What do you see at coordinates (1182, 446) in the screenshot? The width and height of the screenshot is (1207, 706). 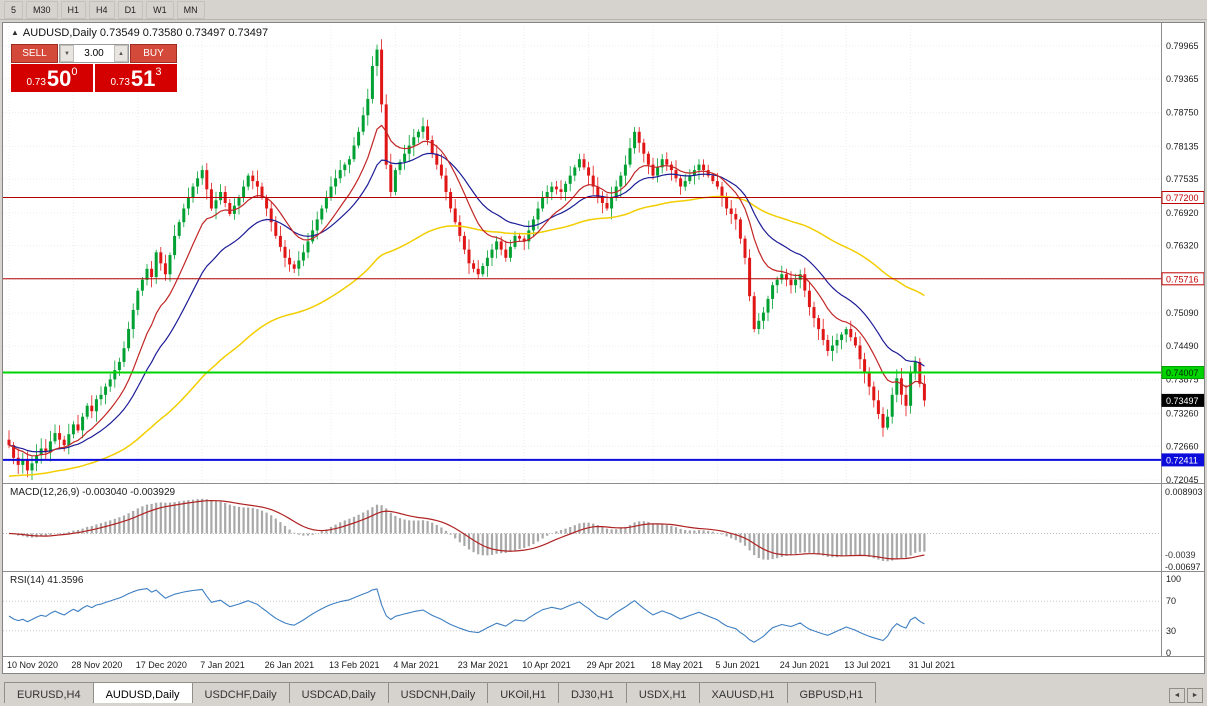 I see `svg-text: 0.72660` at bounding box center [1182, 446].